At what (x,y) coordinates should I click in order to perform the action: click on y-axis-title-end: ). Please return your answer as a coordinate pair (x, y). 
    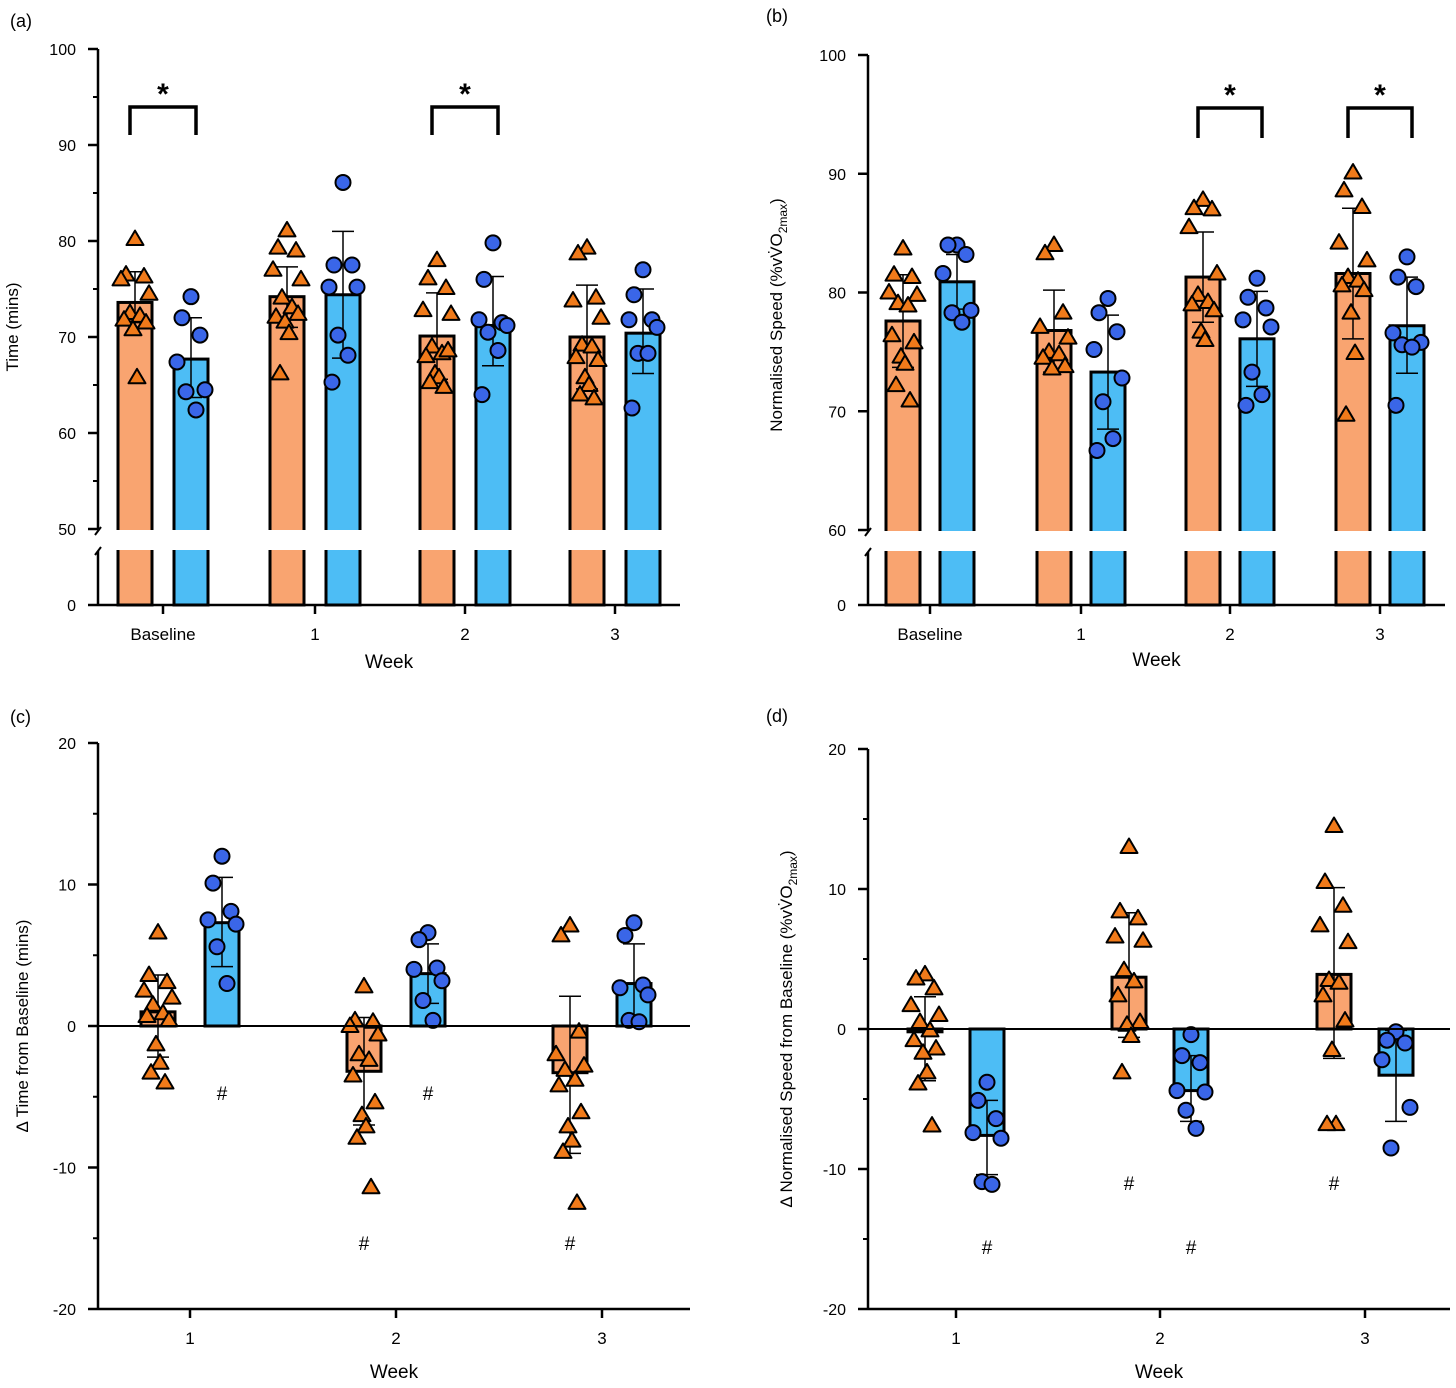
    Looking at the image, I should click on (776, 201).